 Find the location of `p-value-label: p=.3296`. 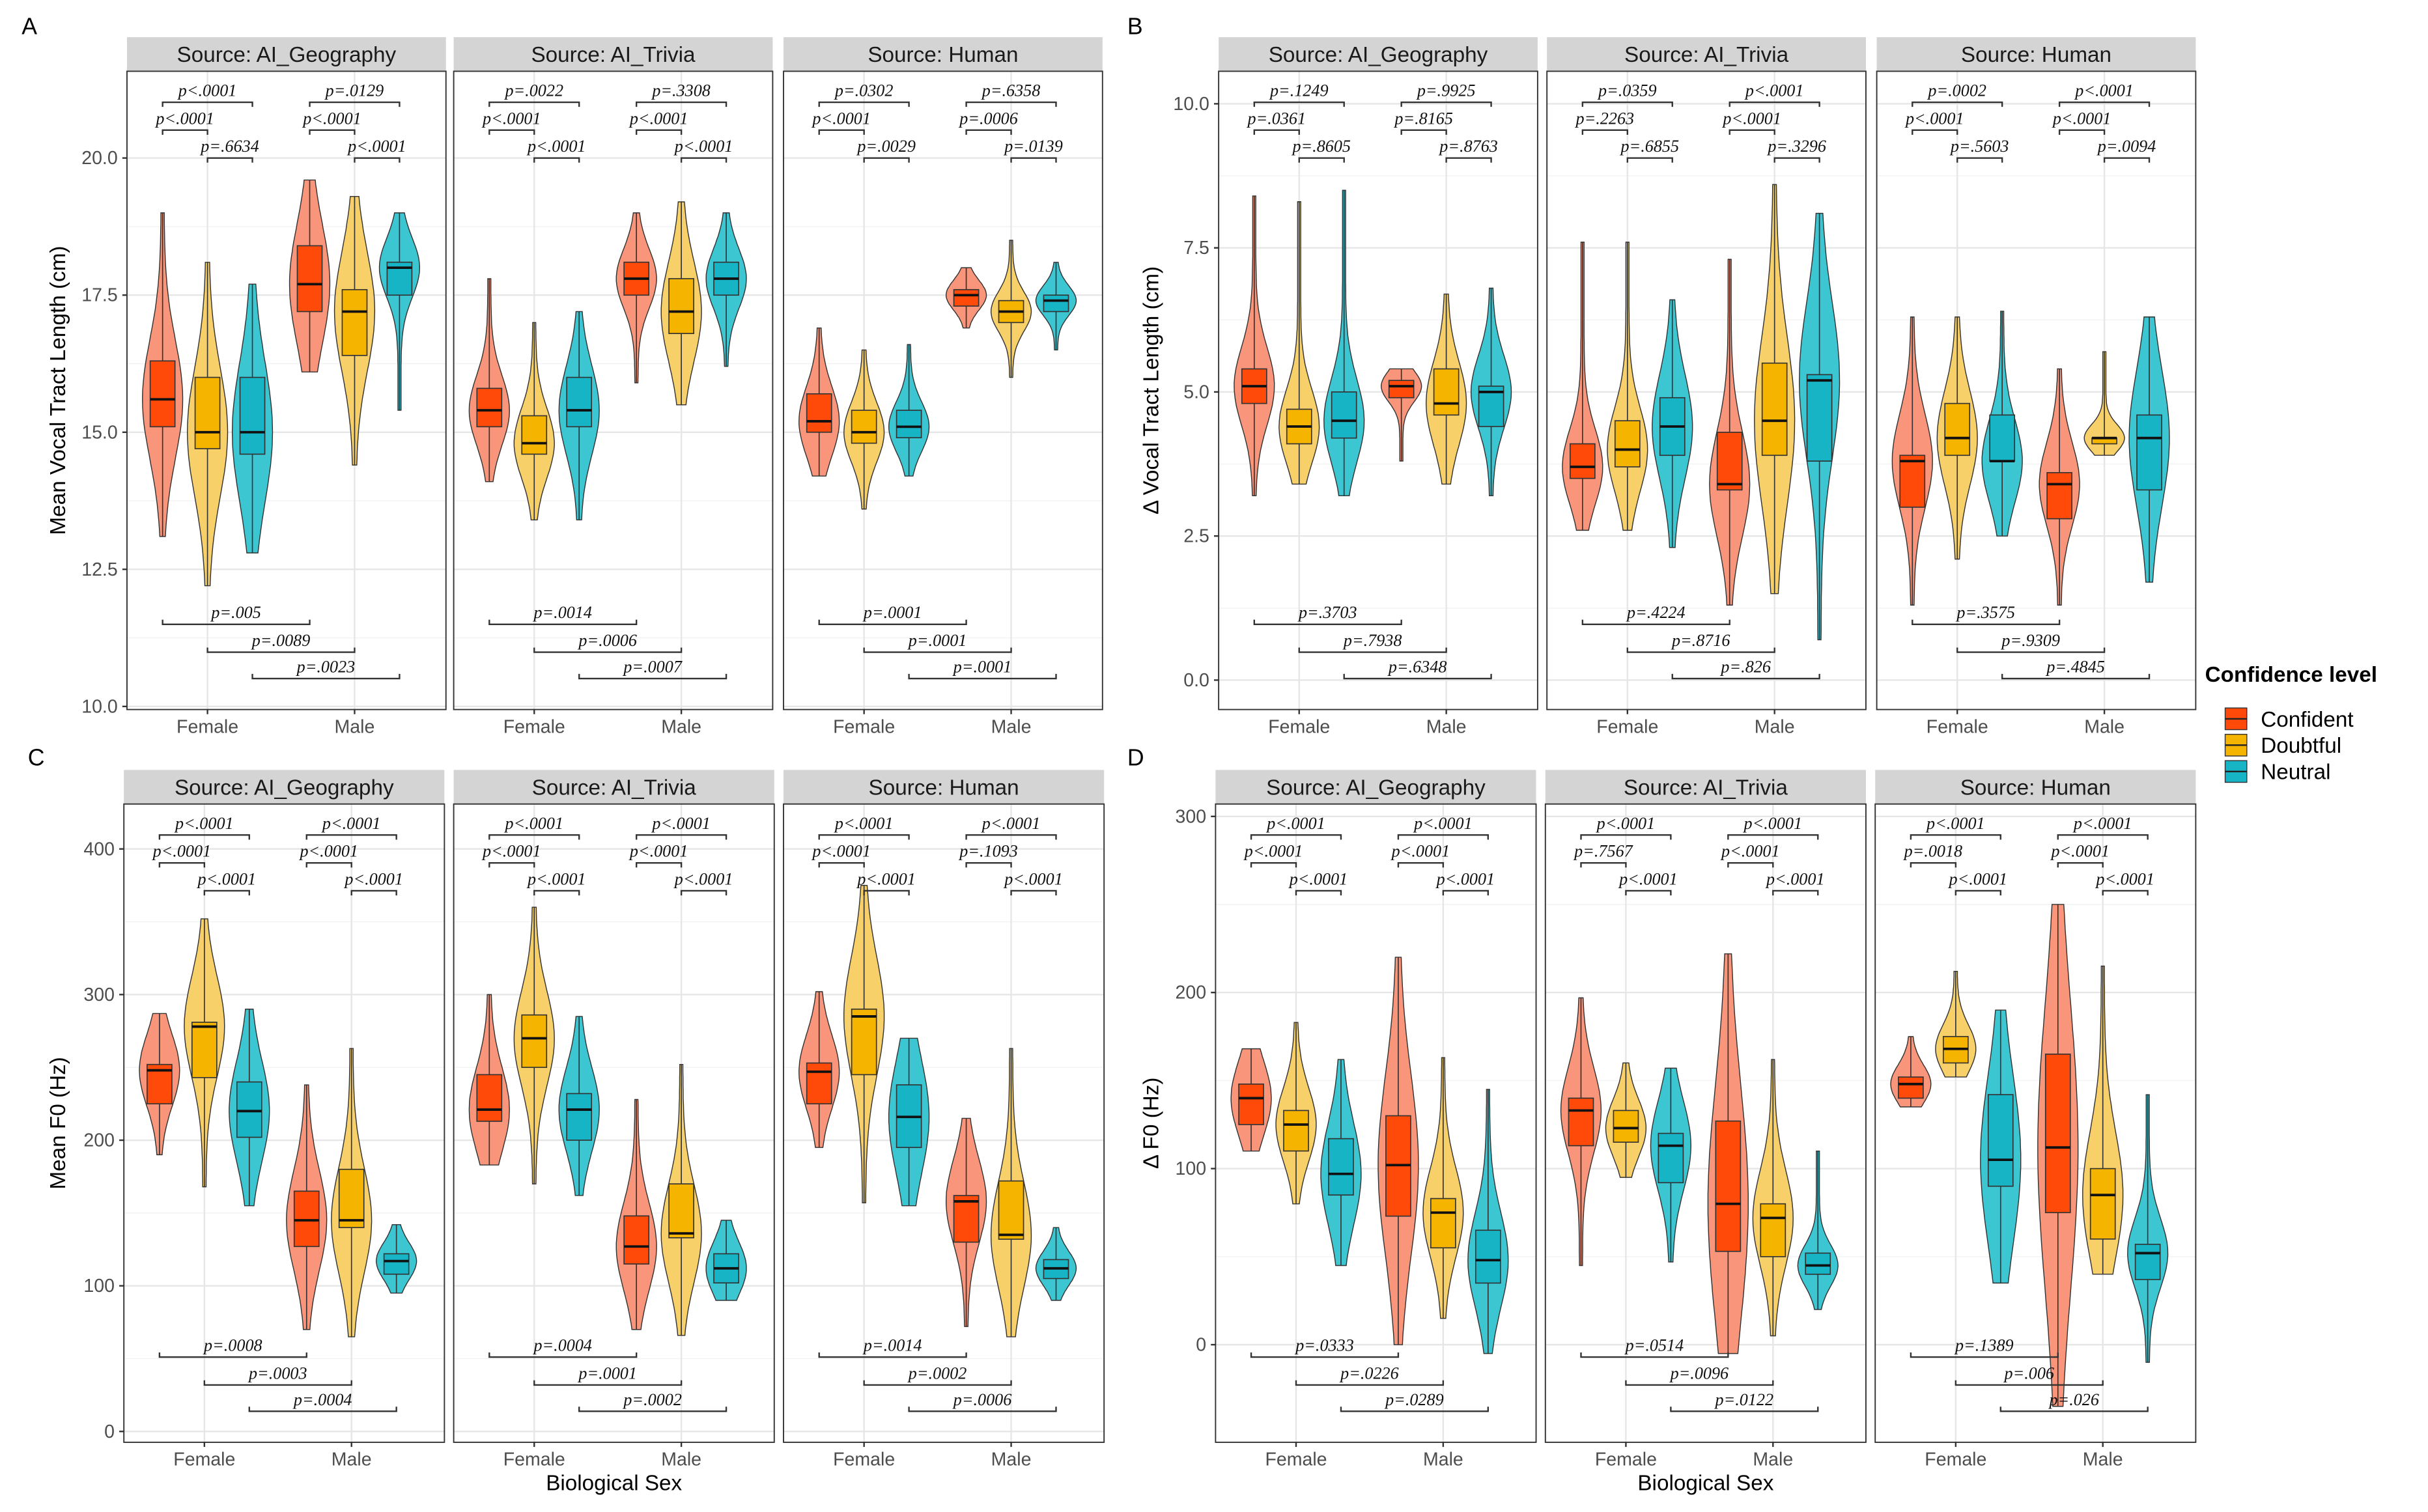

p-value-label: p=.3296 is located at coordinates (1796, 146).